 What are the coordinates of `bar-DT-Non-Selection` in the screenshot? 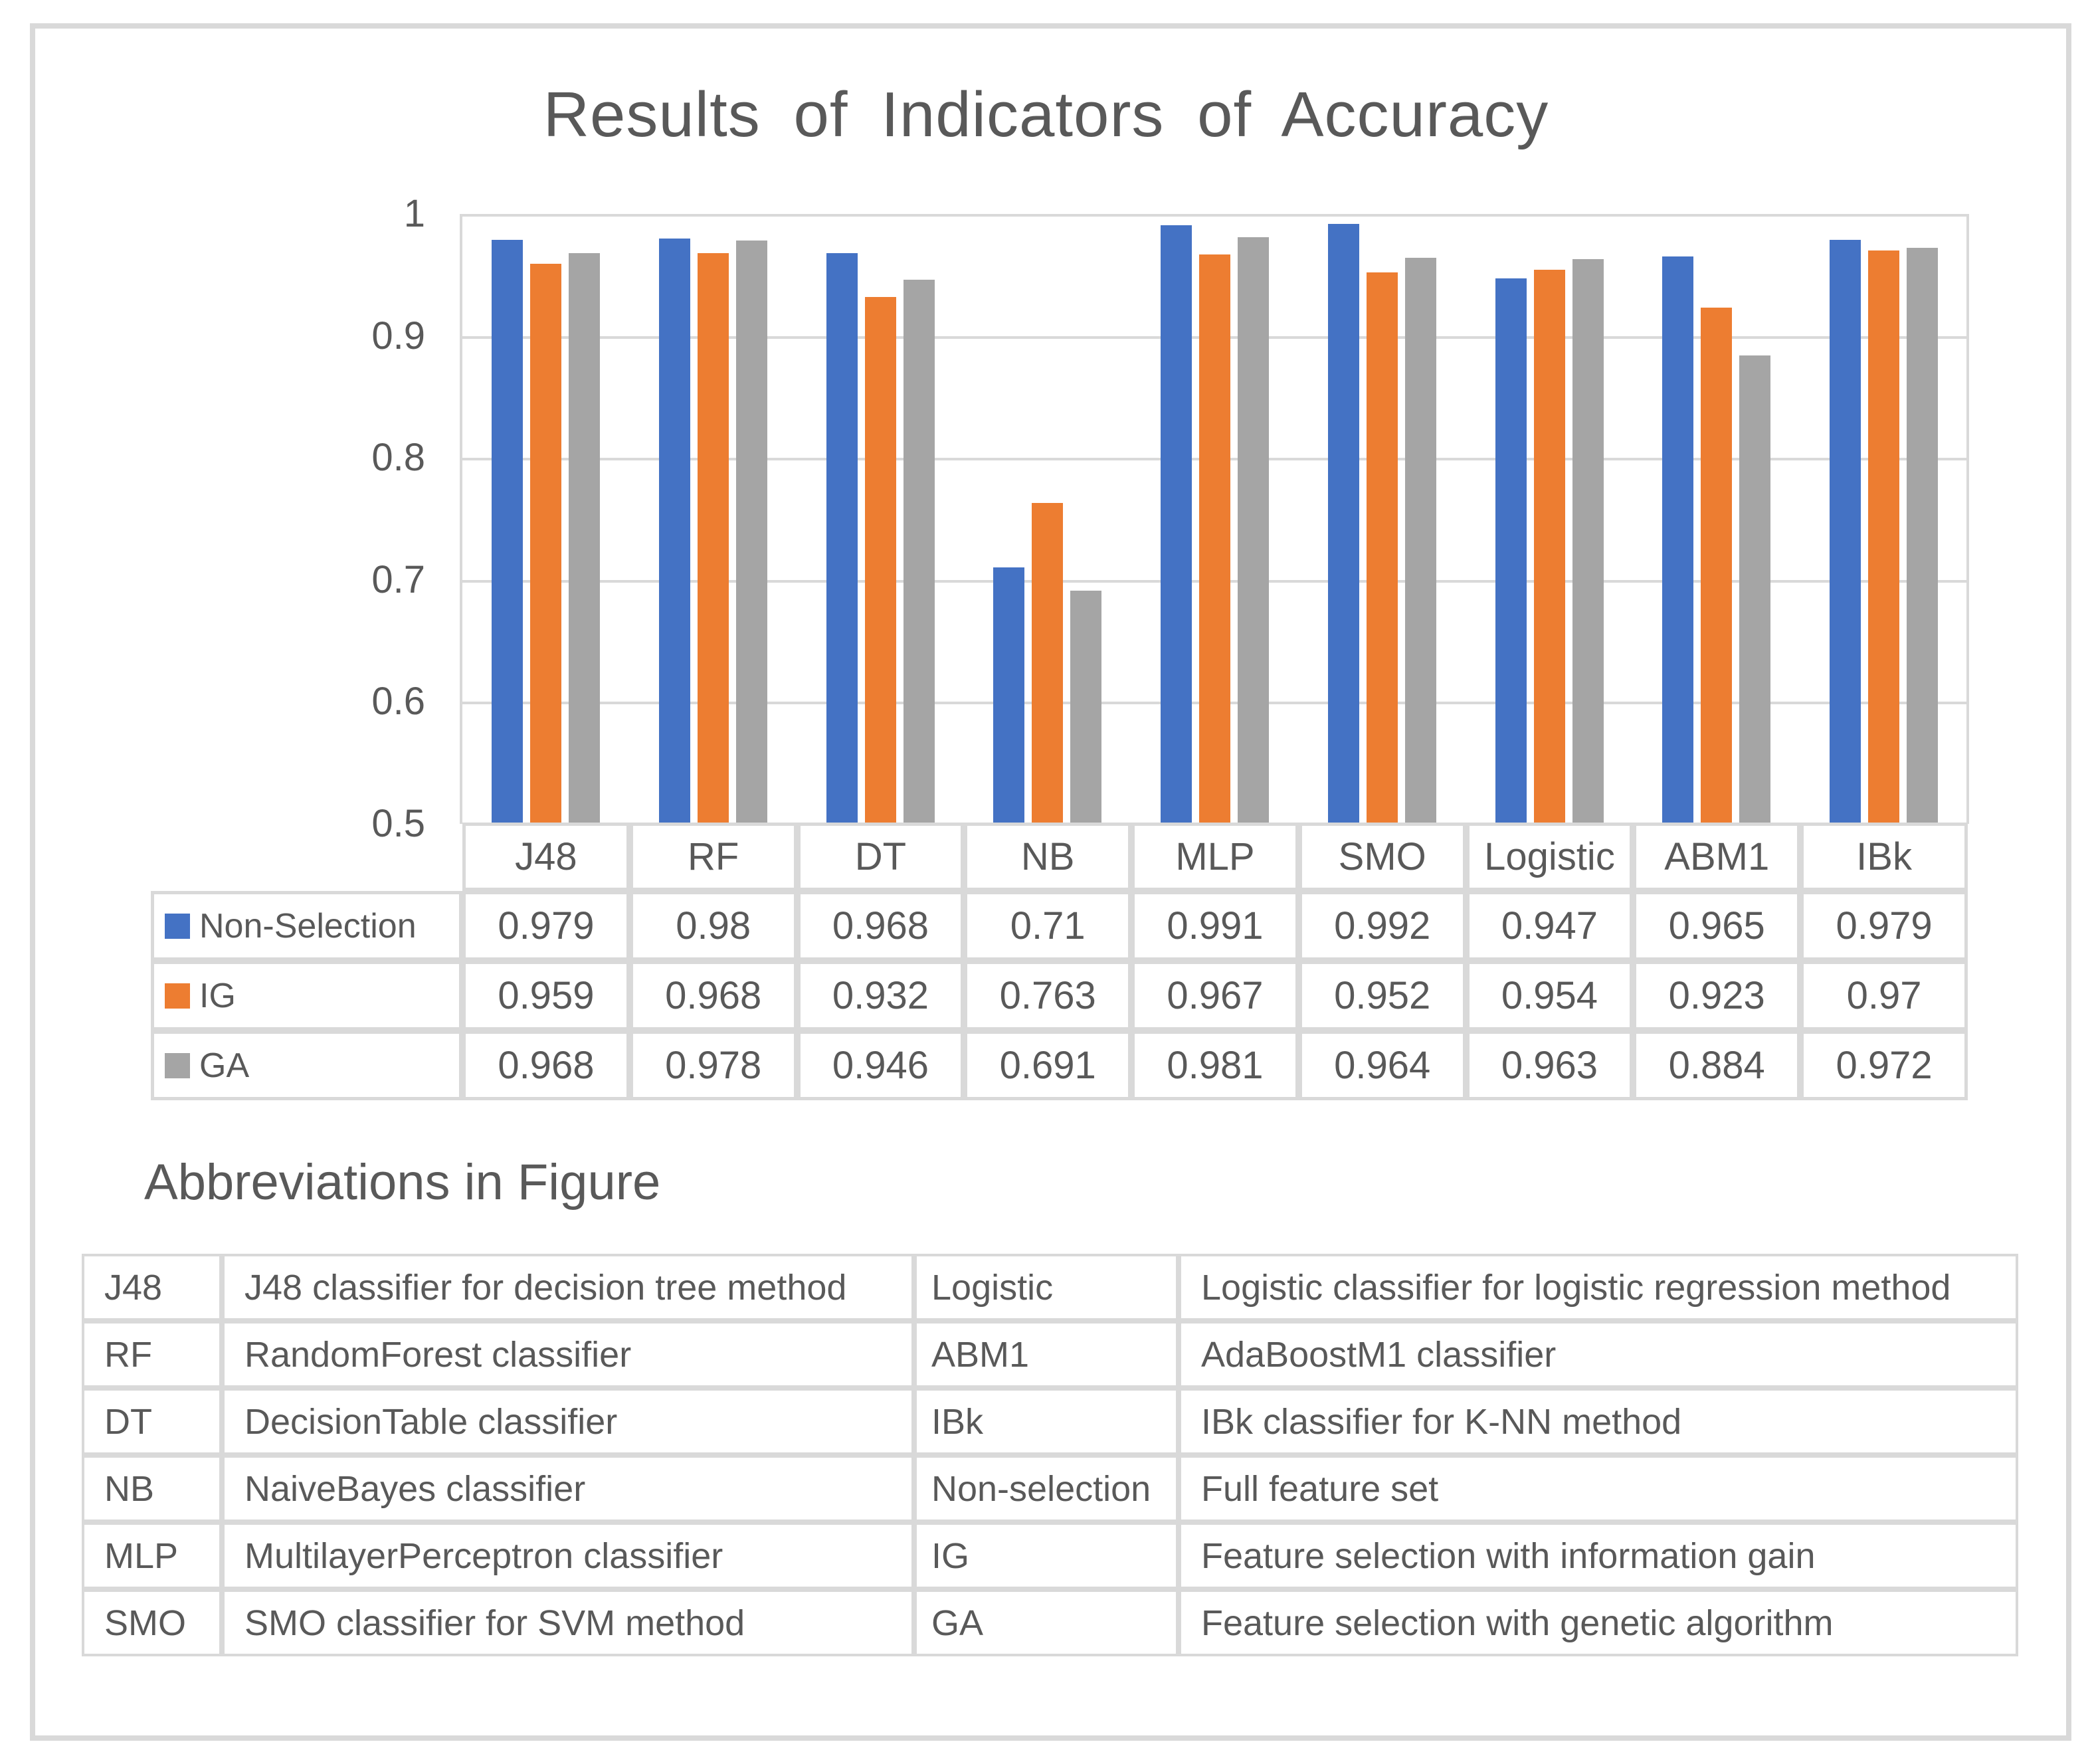 It's located at (842, 538).